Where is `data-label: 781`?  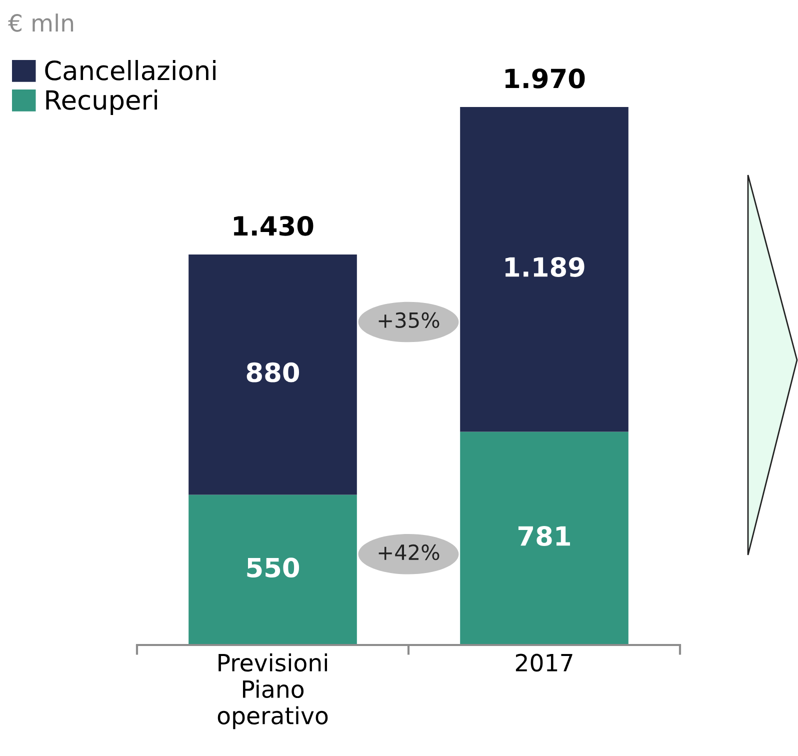 data-label: 781 is located at coordinates (544, 536).